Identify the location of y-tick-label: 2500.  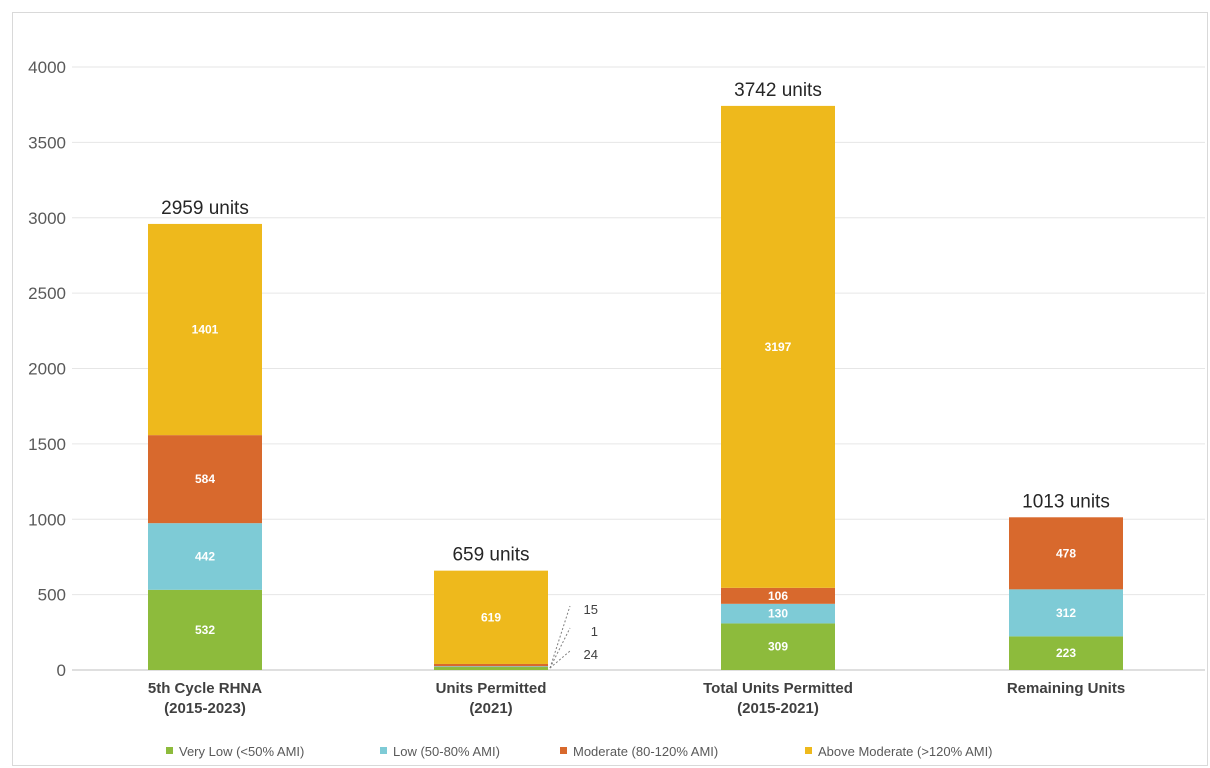
(47, 293).